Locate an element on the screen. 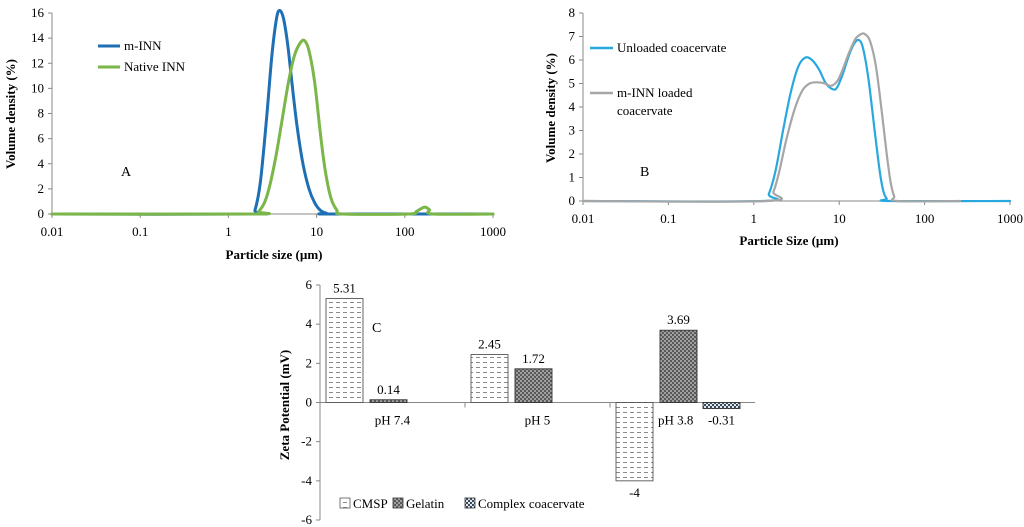 The image size is (1024, 527). legend-label-m-inn-loaded-line1: m-INN loaded is located at coordinates (655, 92).